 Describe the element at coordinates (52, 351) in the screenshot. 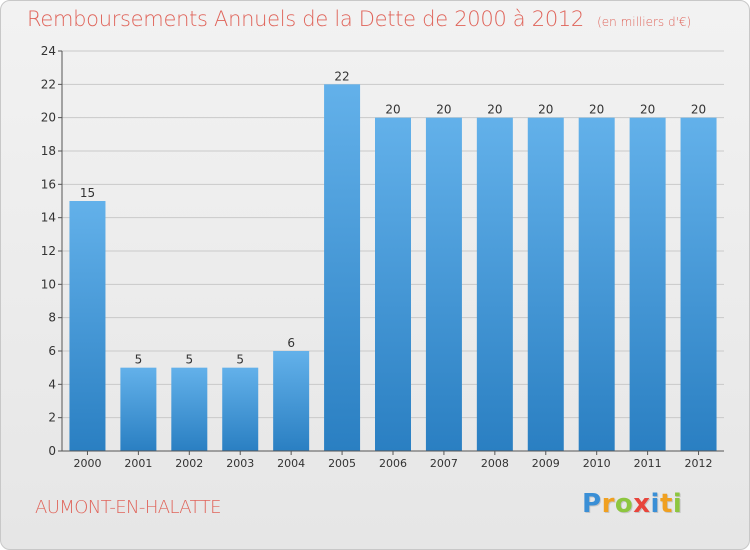

I see `y-tick-label: 6` at that location.